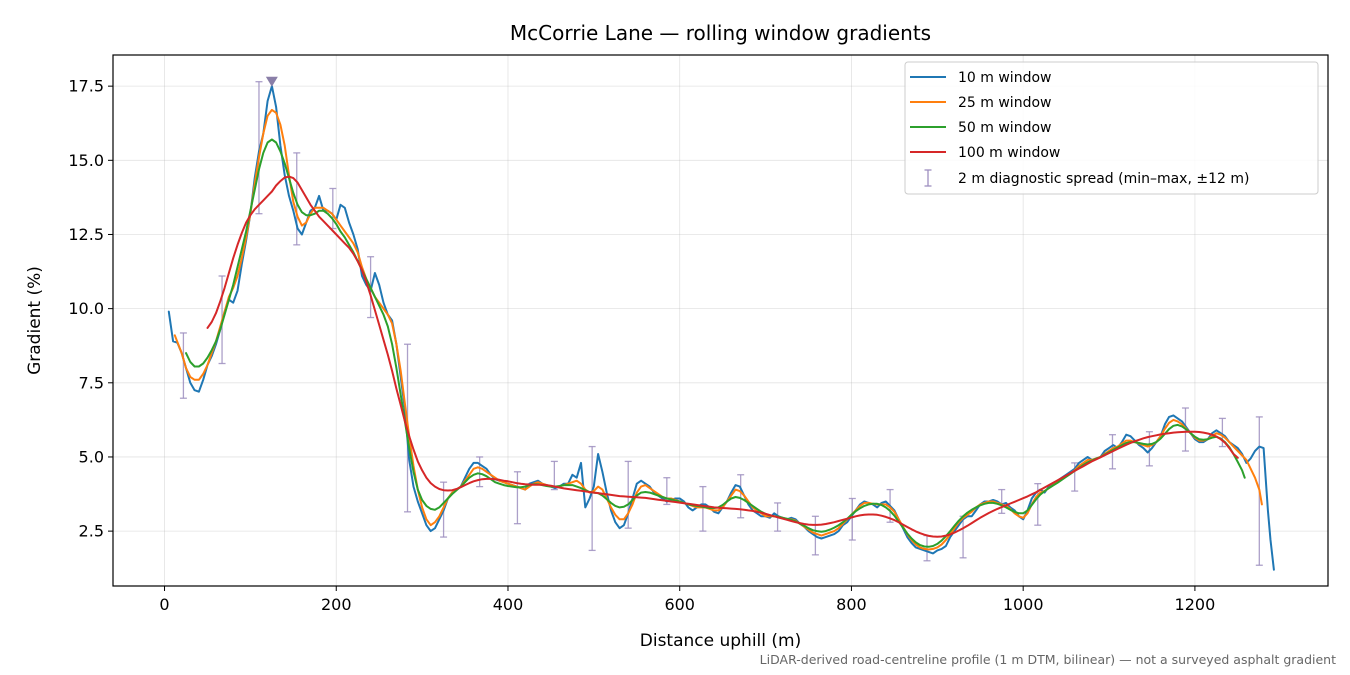 Image resolution: width=1350 pixels, height=675 pixels. I want to click on legend-entry: 100 m window, so click(985, 153).